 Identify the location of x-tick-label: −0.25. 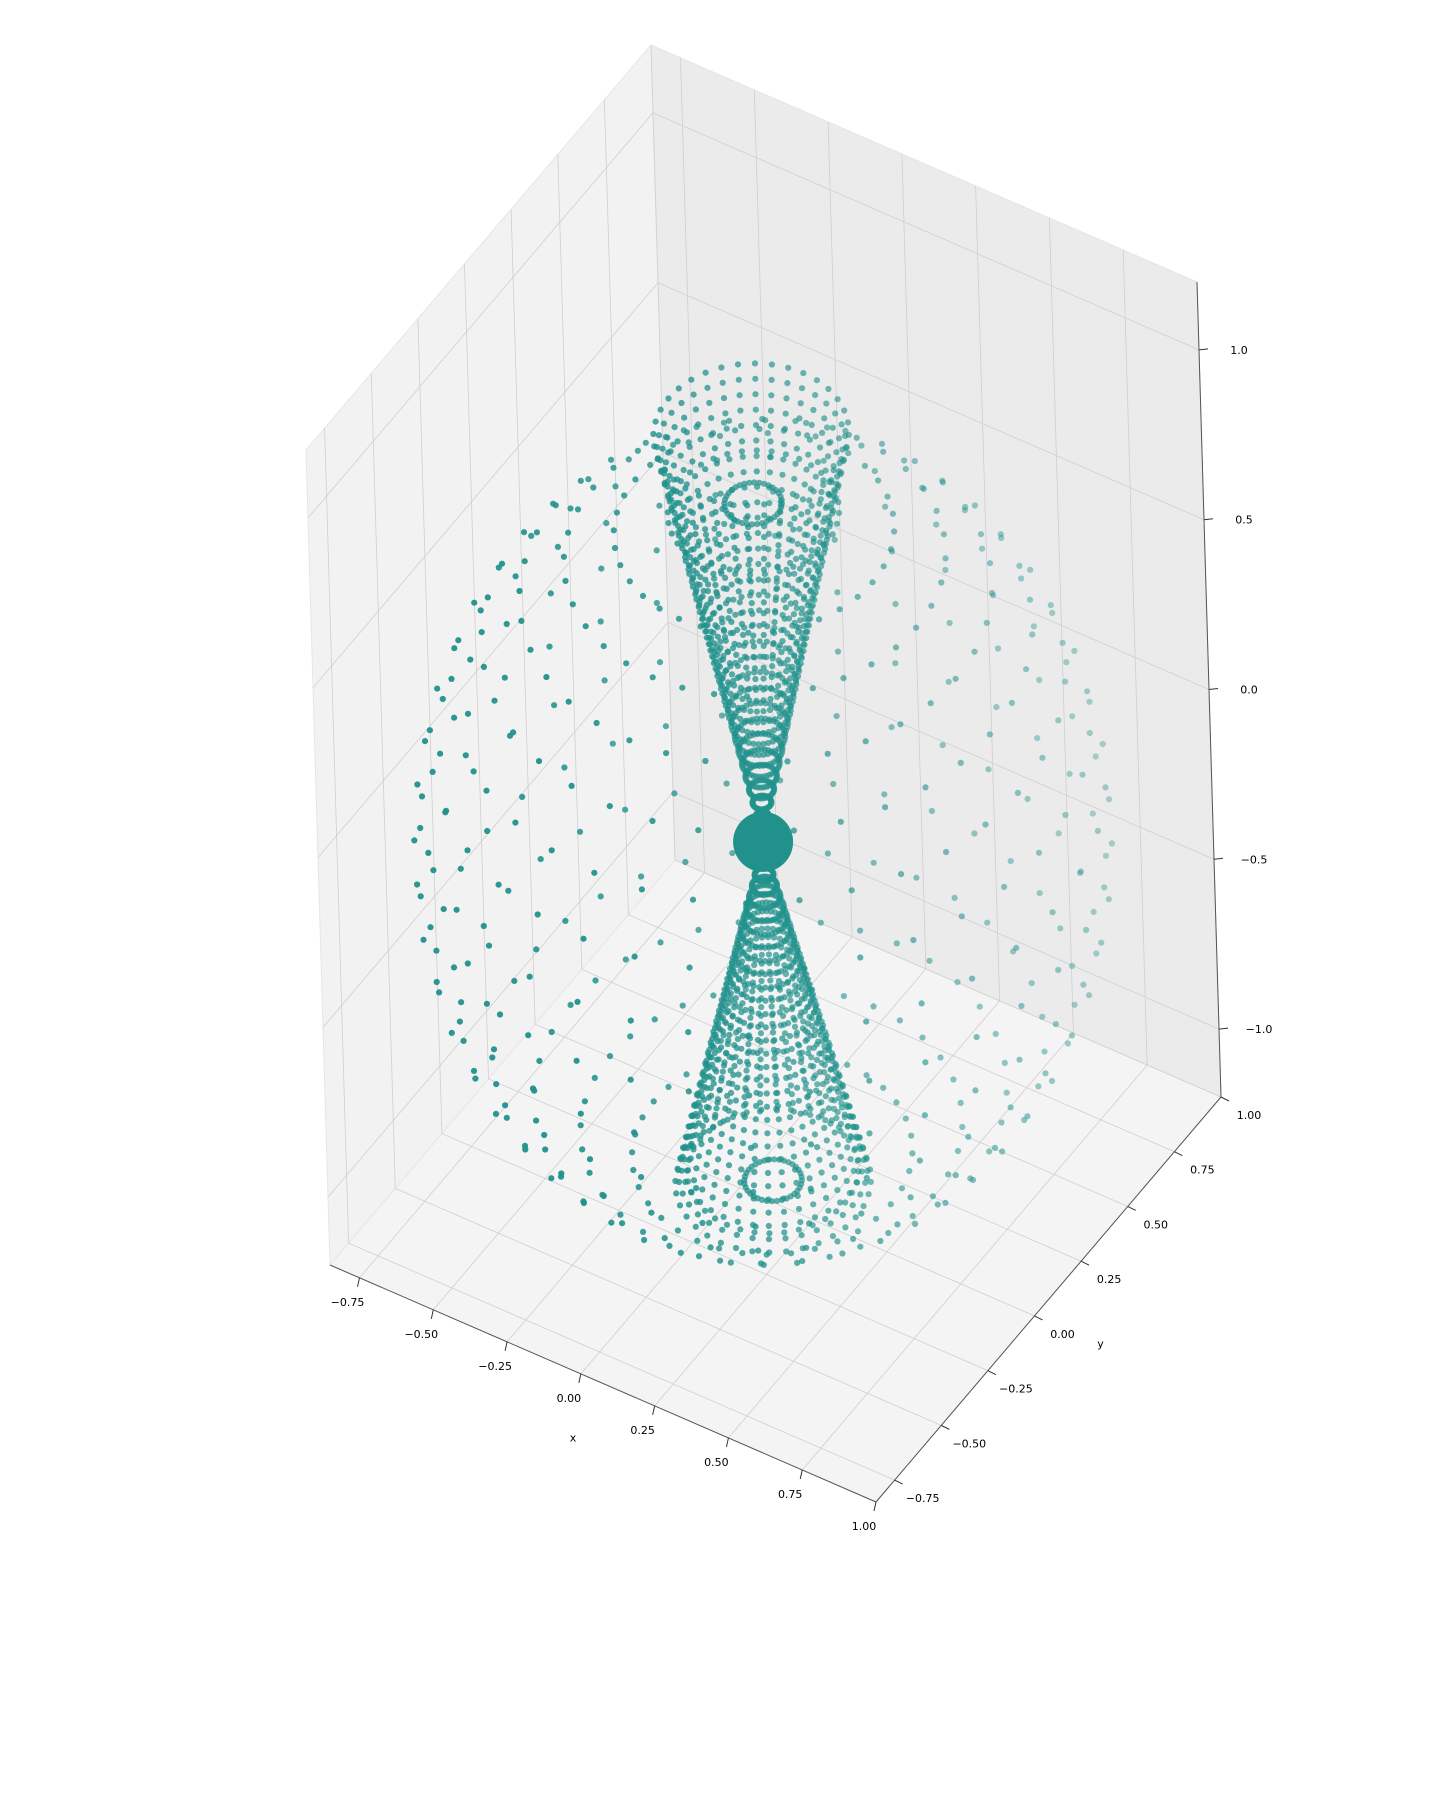
(495, 1366).